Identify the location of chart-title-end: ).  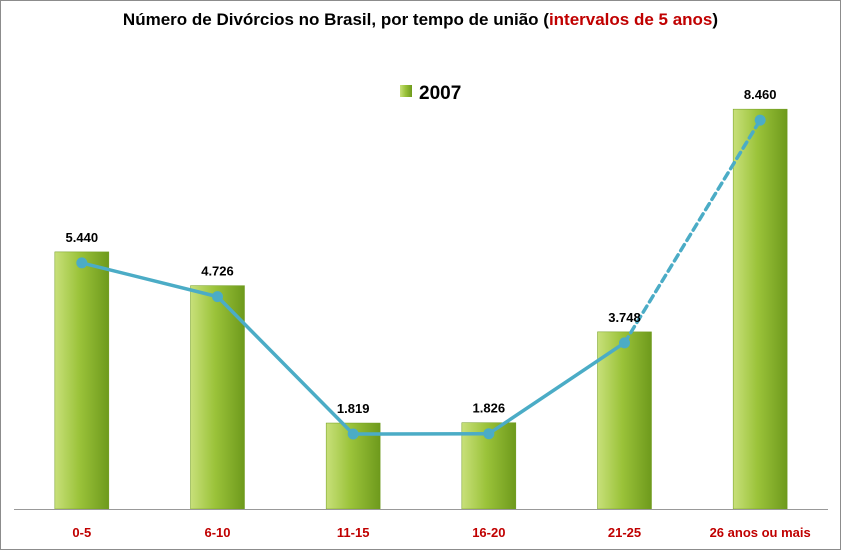
(715, 19).